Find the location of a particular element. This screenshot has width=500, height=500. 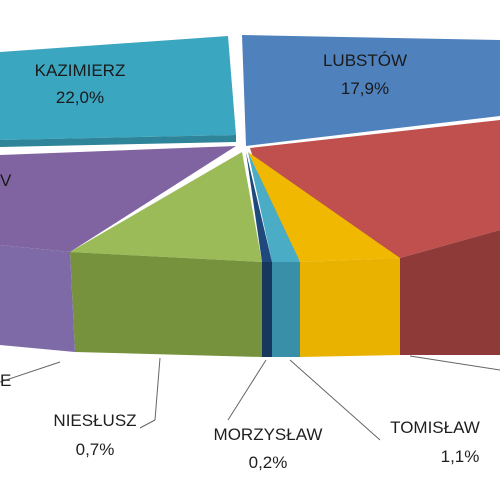

leader-line-tomislaw is located at coordinates (335, 400).